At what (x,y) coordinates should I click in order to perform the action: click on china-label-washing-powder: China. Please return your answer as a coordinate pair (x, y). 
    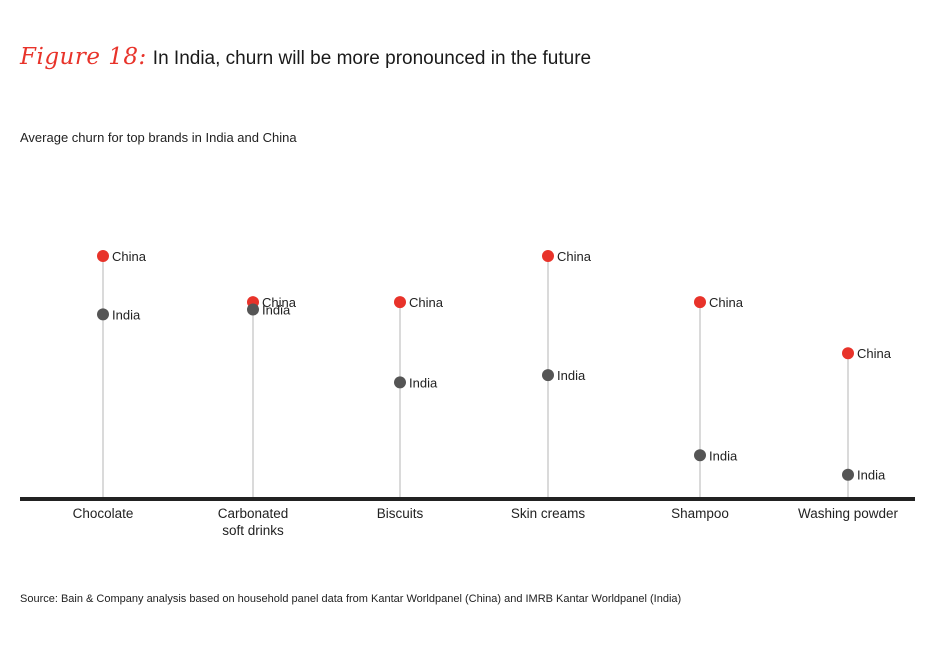
    Looking at the image, I should click on (874, 353).